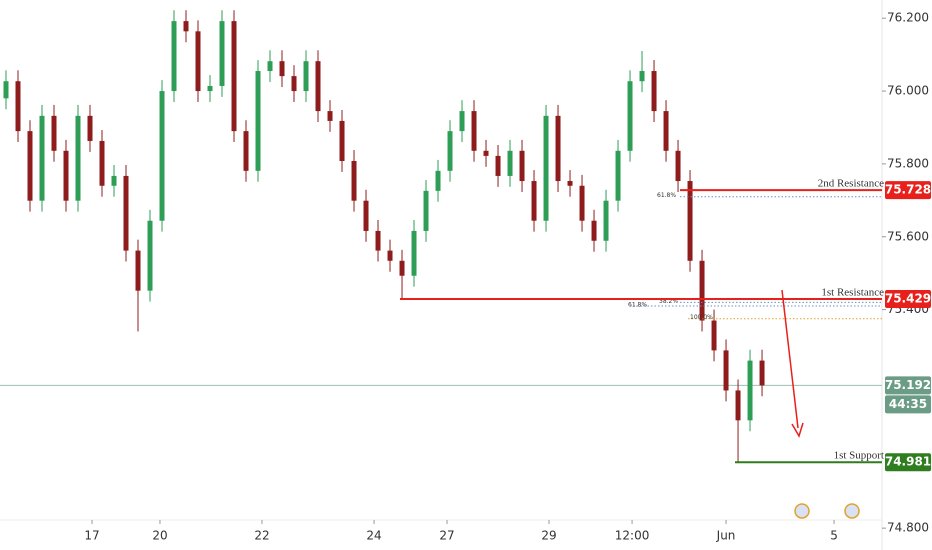  I want to click on icons, so click(827, 511).